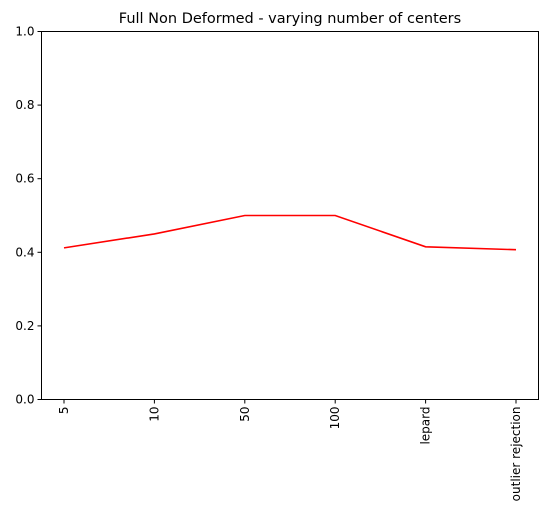 This screenshot has height=529, width=547. I want to click on series-layer, so click(290, 232).